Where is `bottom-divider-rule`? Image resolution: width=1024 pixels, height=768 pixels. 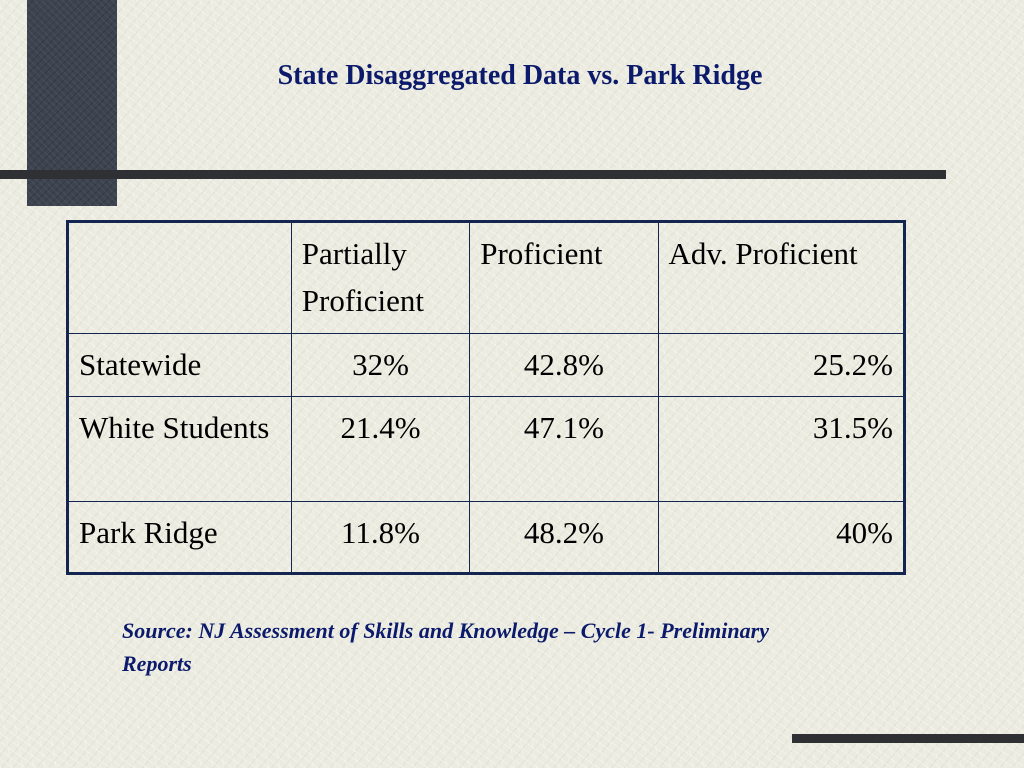
bottom-divider-rule is located at coordinates (908, 738).